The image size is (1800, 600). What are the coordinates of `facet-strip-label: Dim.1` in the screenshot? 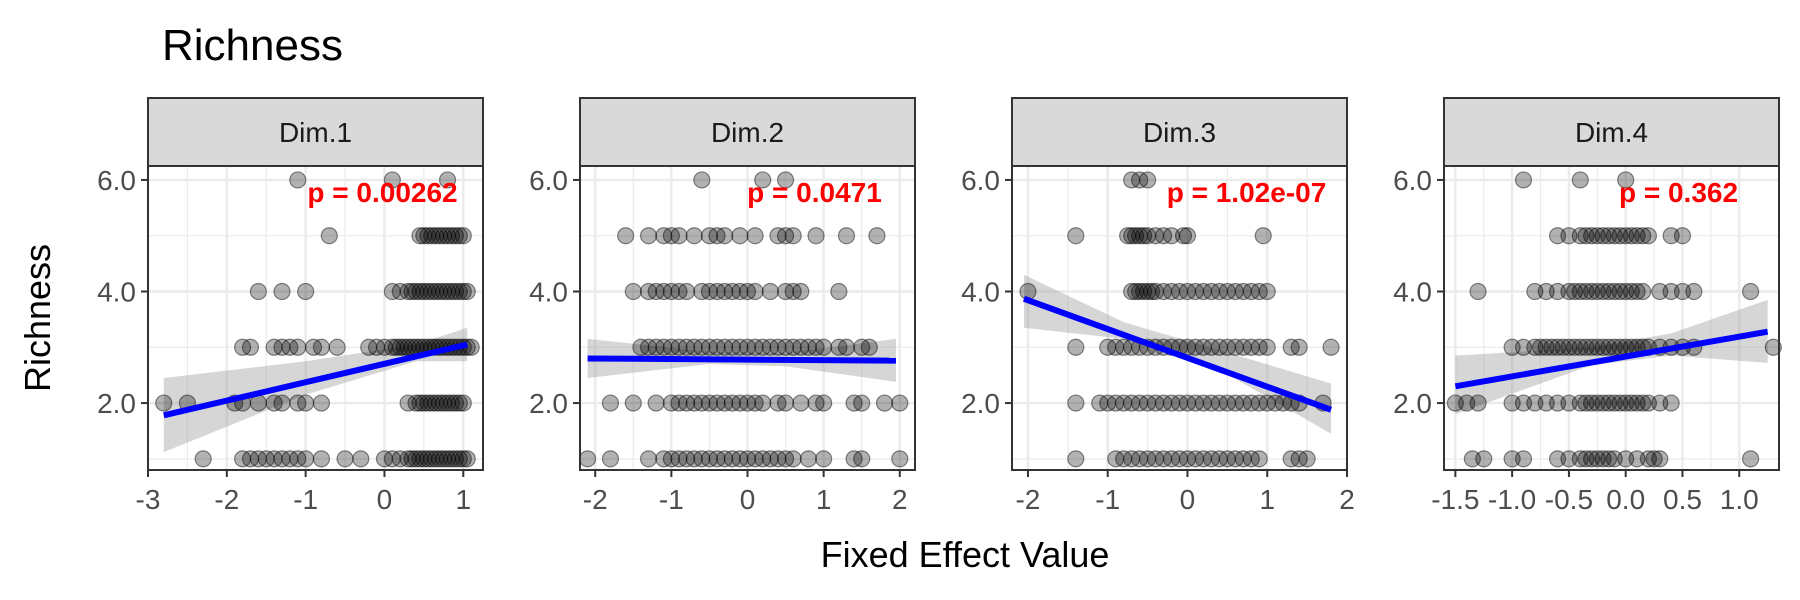 It's located at (315, 132).